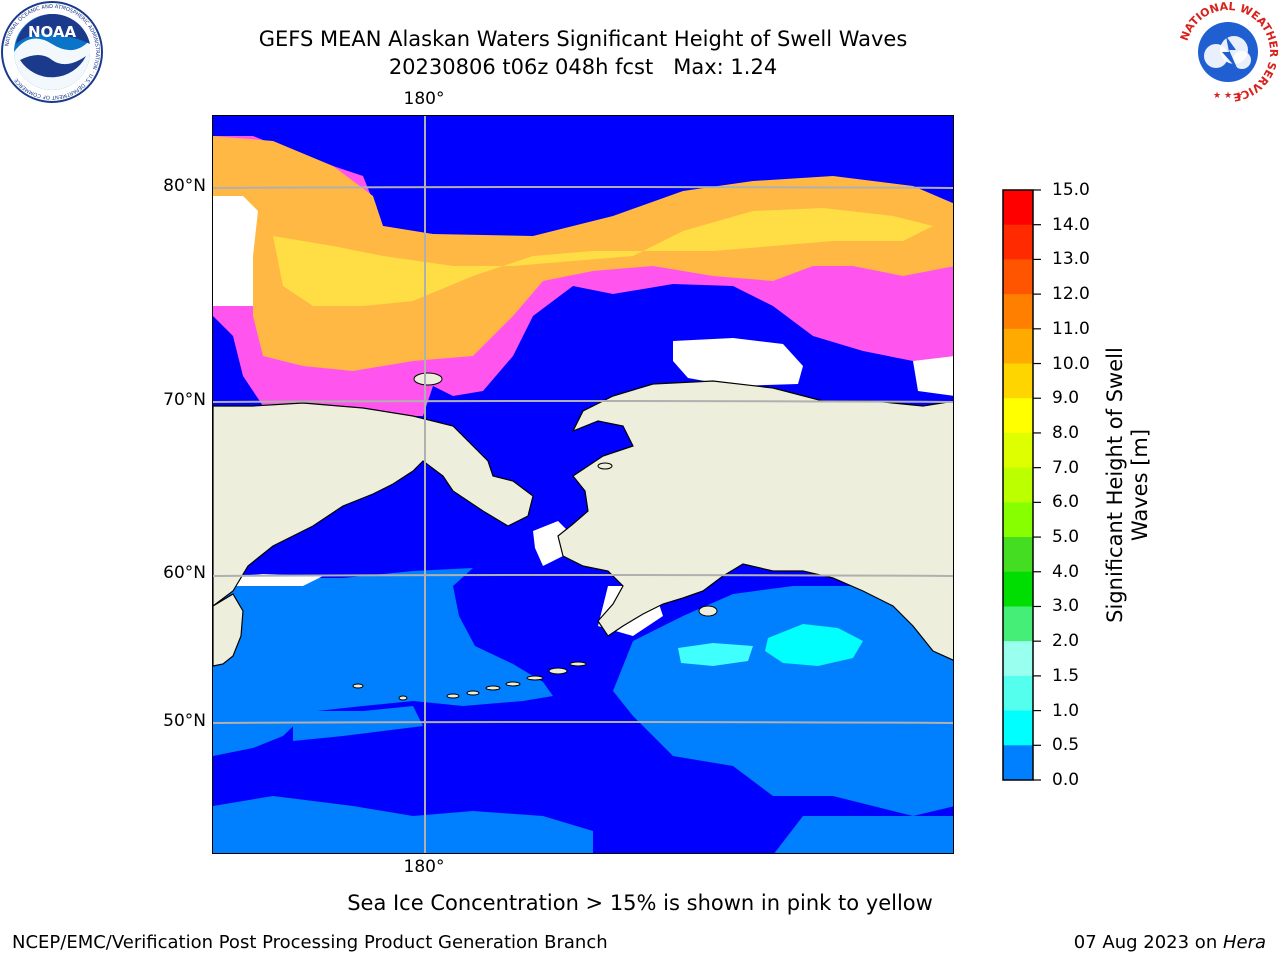 The width and height of the screenshot is (1280, 960). I want to click on aleutian-islands, so click(469, 681).